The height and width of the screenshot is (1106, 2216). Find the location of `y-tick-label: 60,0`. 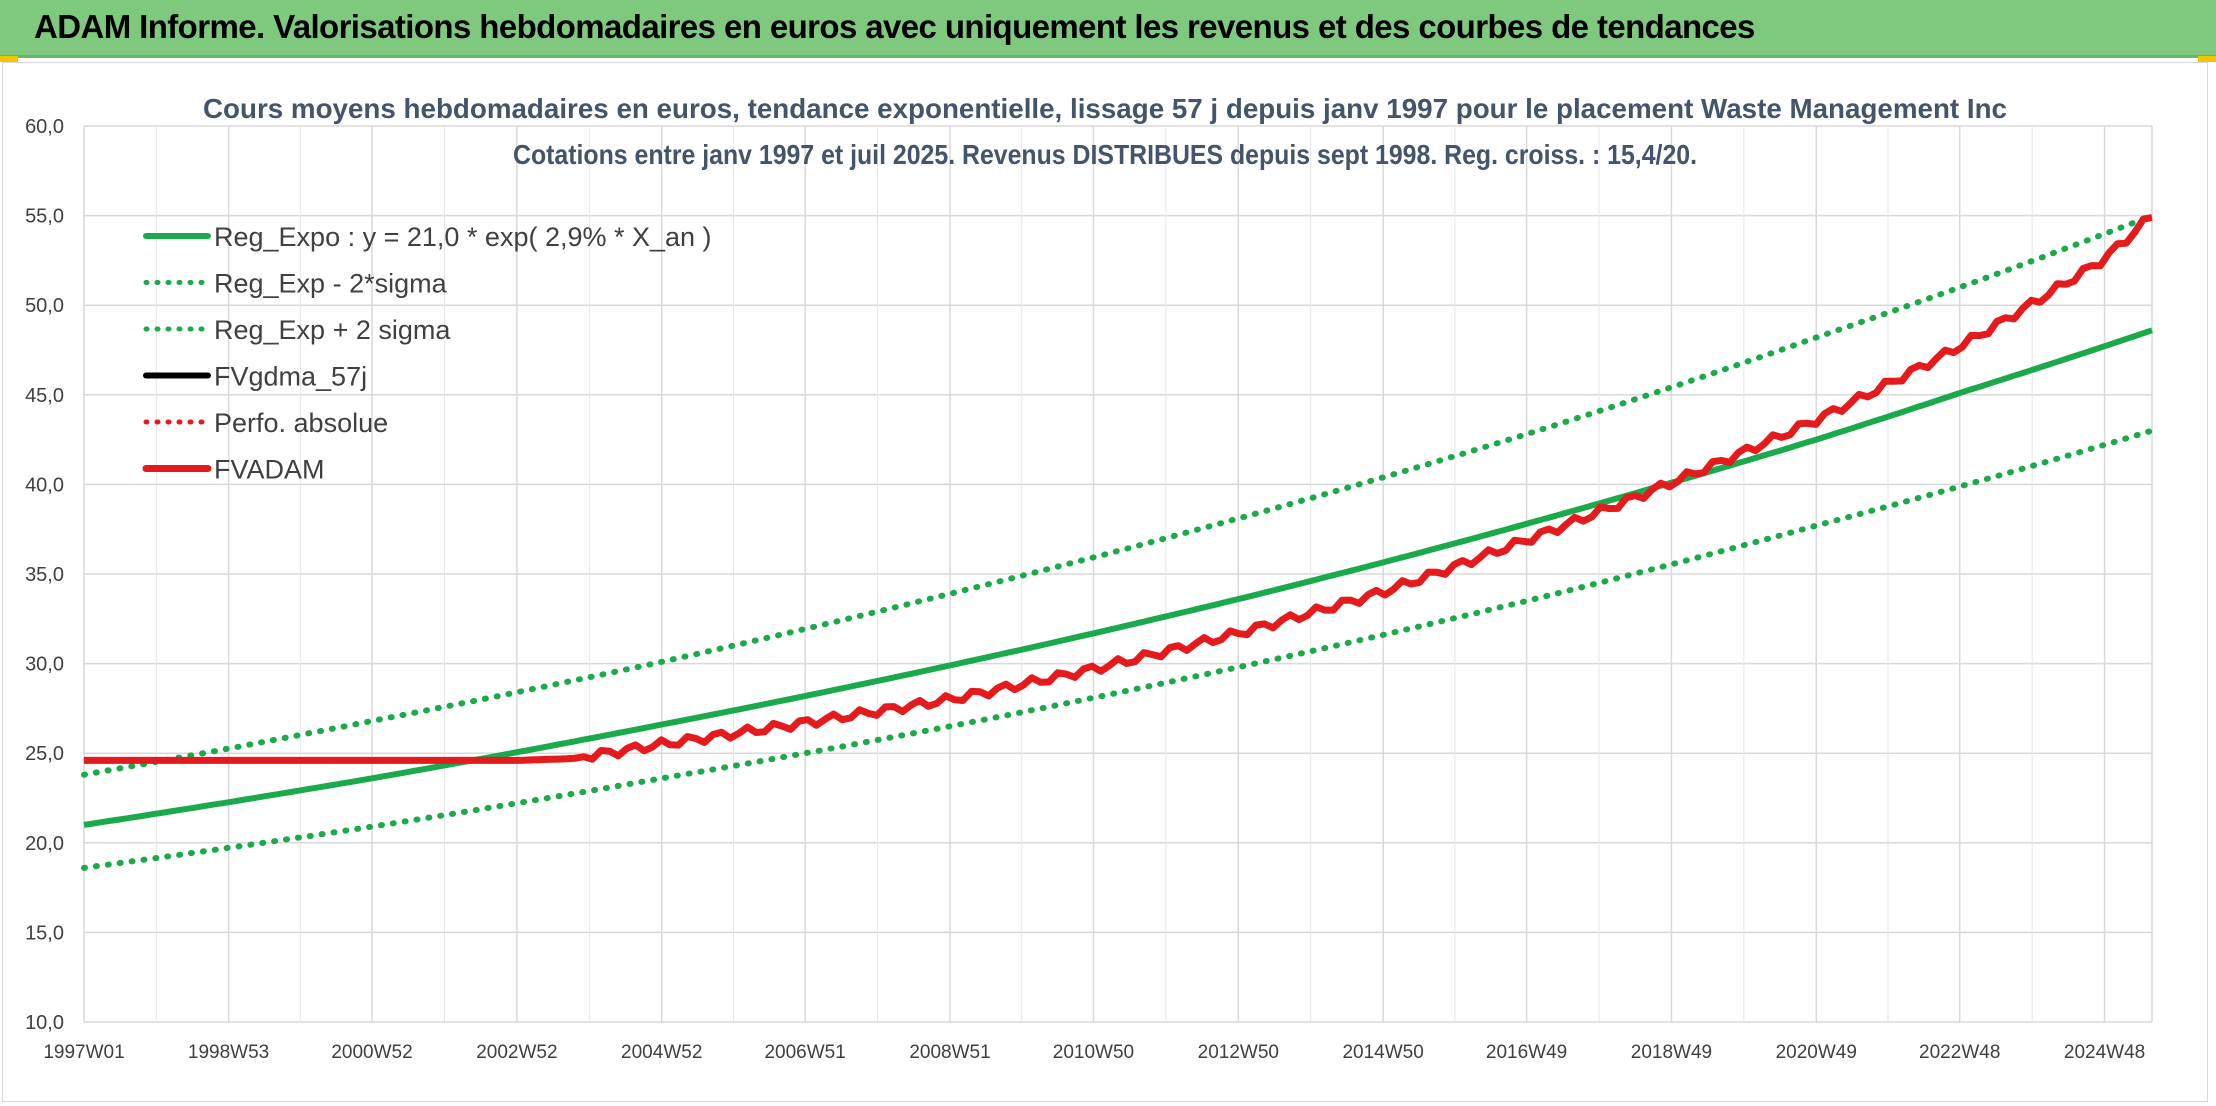

y-tick-label: 60,0 is located at coordinates (44, 127).